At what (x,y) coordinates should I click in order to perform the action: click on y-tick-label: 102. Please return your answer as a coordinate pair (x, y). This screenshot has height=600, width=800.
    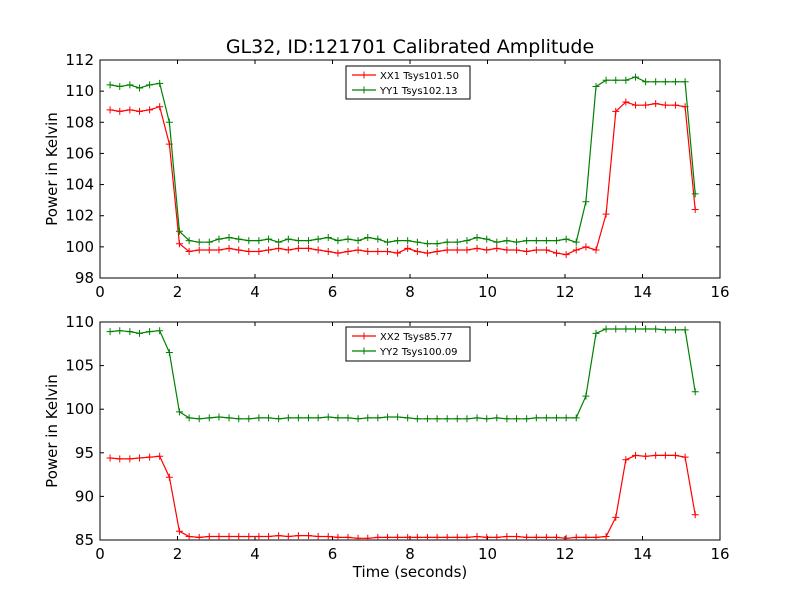
    Looking at the image, I should click on (79, 216).